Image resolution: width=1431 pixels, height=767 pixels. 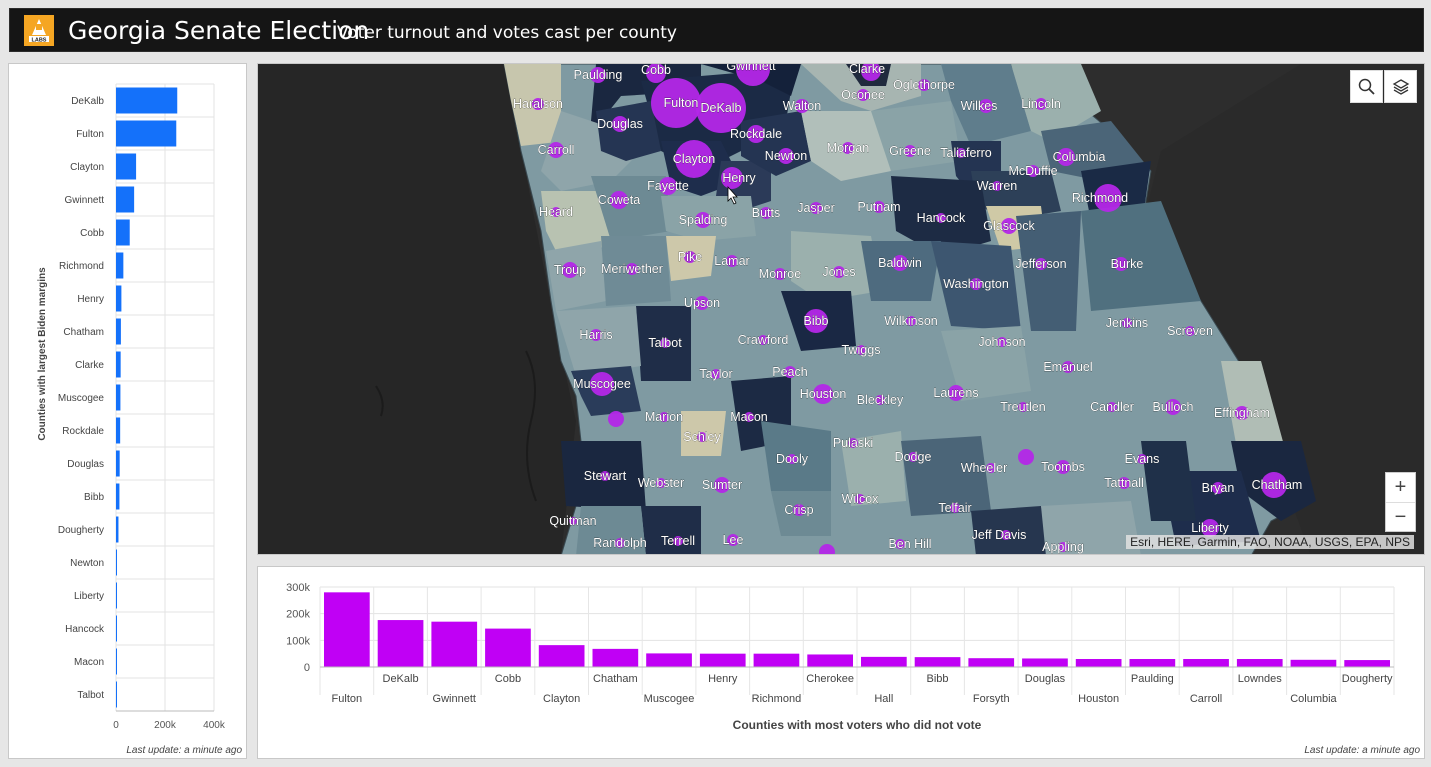 I want to click on left-bar-clarke, so click(x=118, y=364).